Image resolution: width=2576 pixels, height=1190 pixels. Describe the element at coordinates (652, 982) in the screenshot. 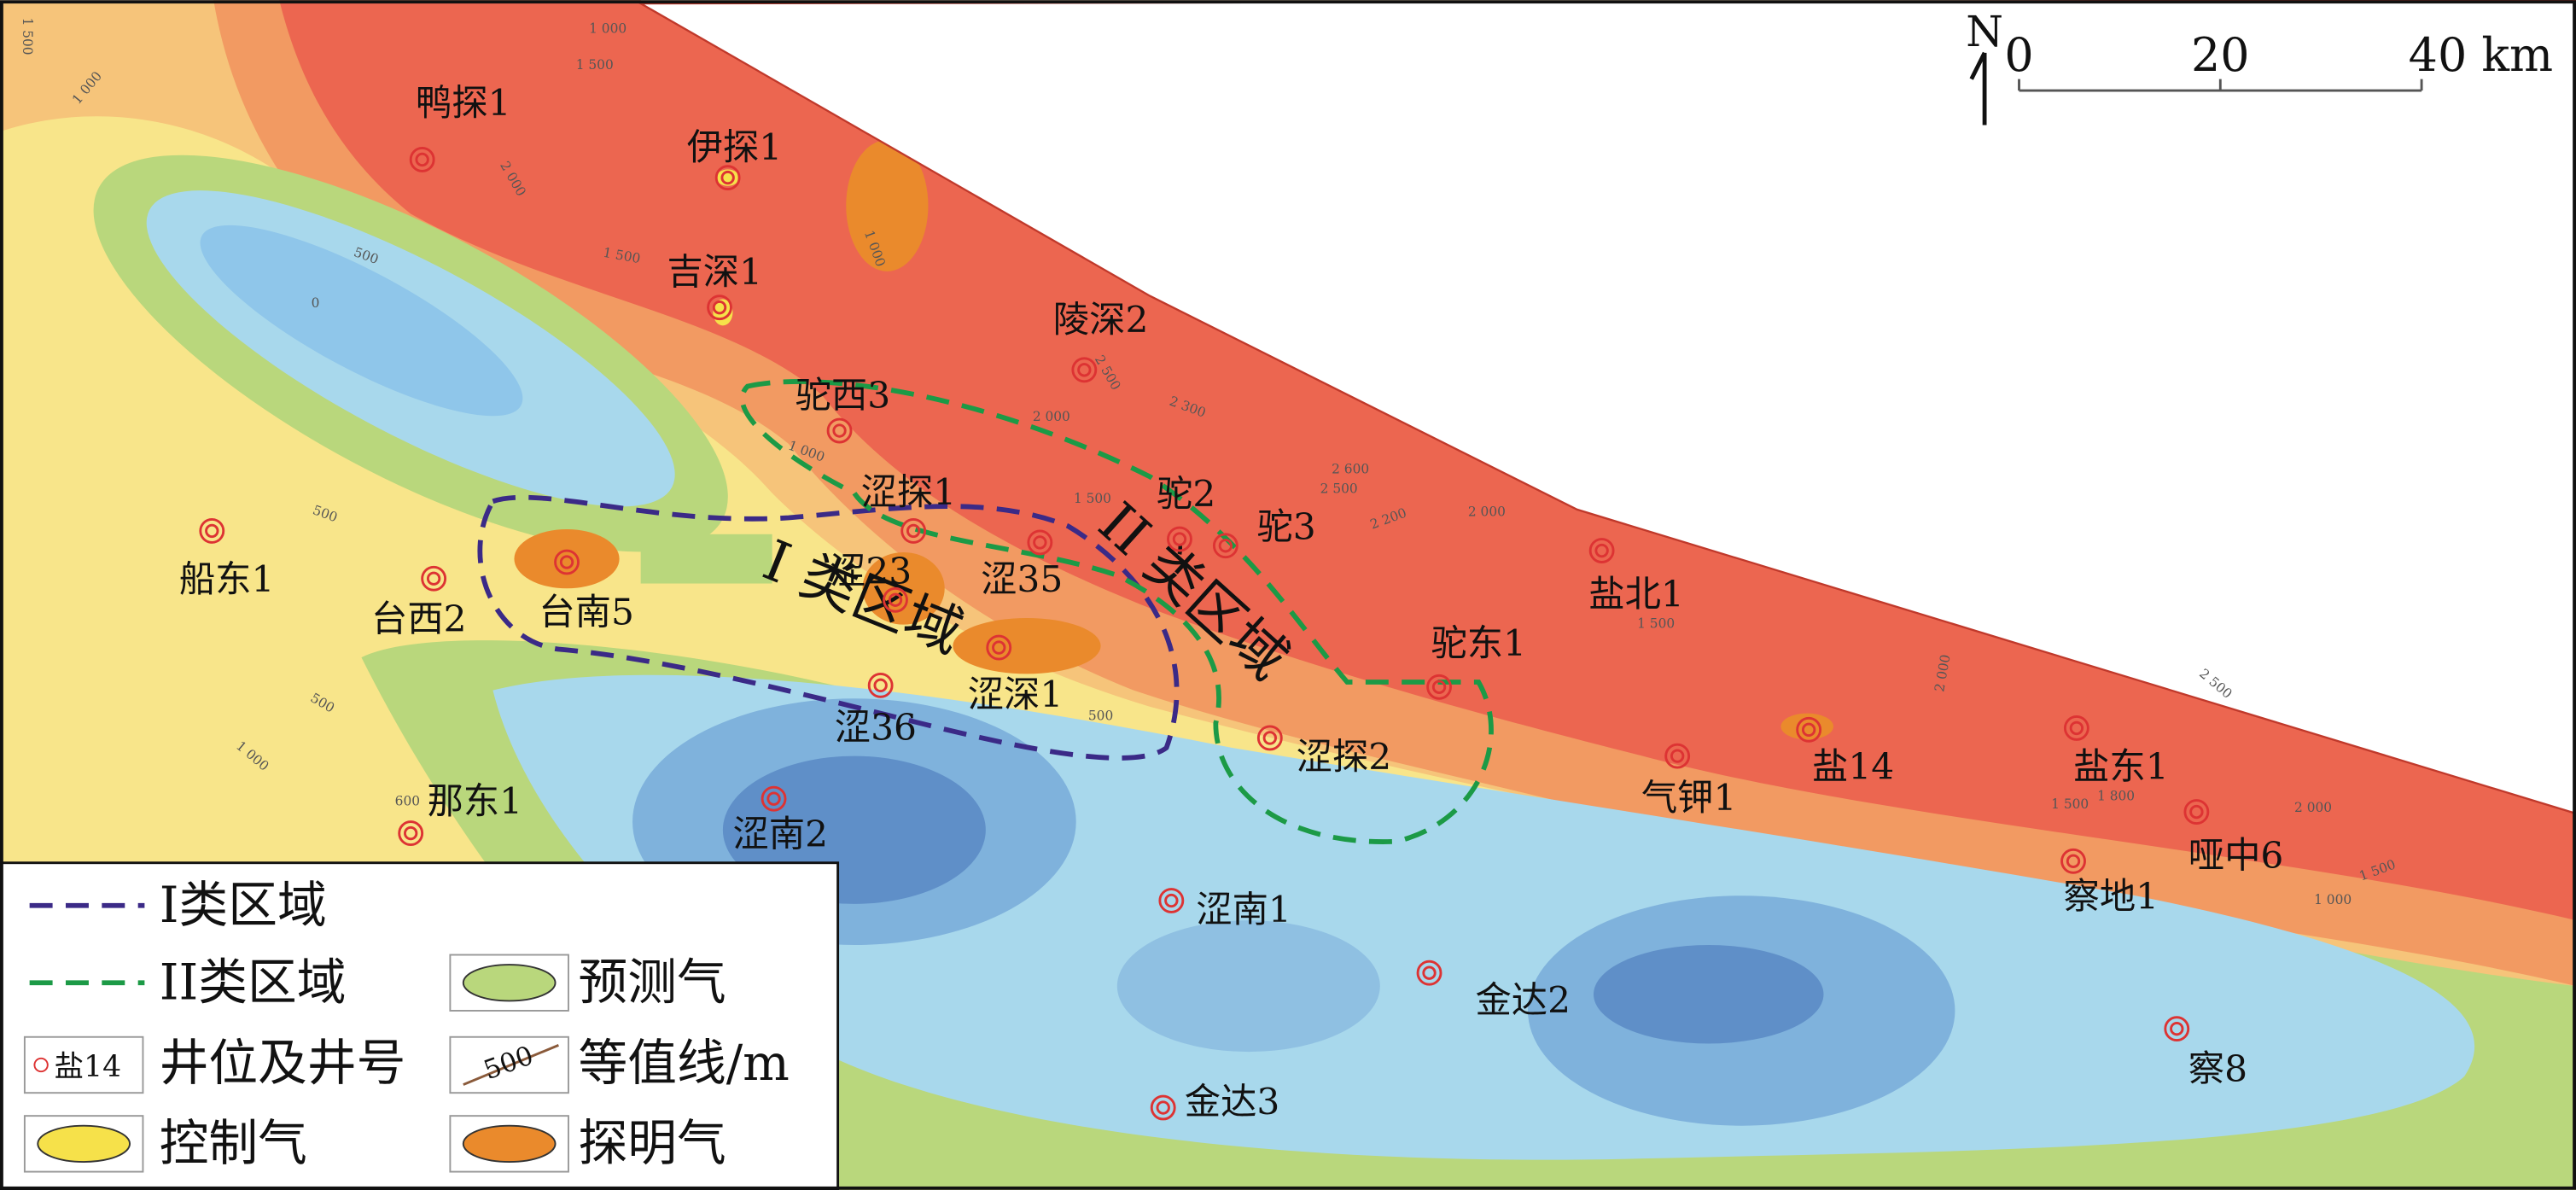

I see `legend-label: 预测气` at that location.